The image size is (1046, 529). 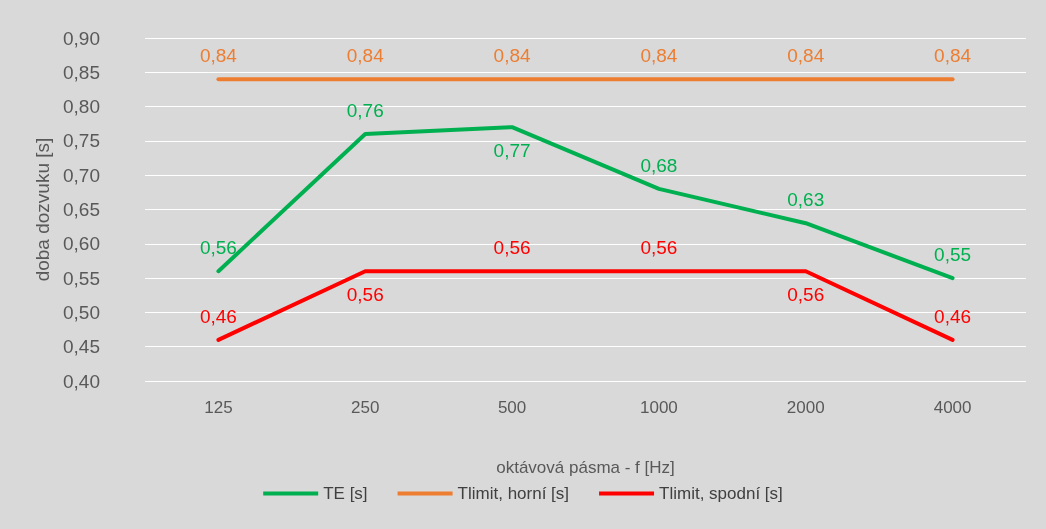 What do you see at coordinates (721, 493) in the screenshot?
I see `legend-label: Tlimit, spodní [s]` at bounding box center [721, 493].